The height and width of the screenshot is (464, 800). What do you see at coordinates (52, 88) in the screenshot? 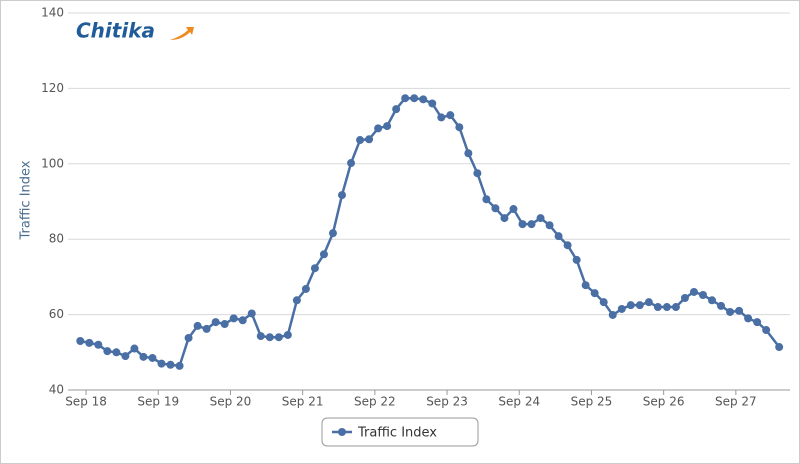
I see `y-tick-label: 120` at bounding box center [52, 88].